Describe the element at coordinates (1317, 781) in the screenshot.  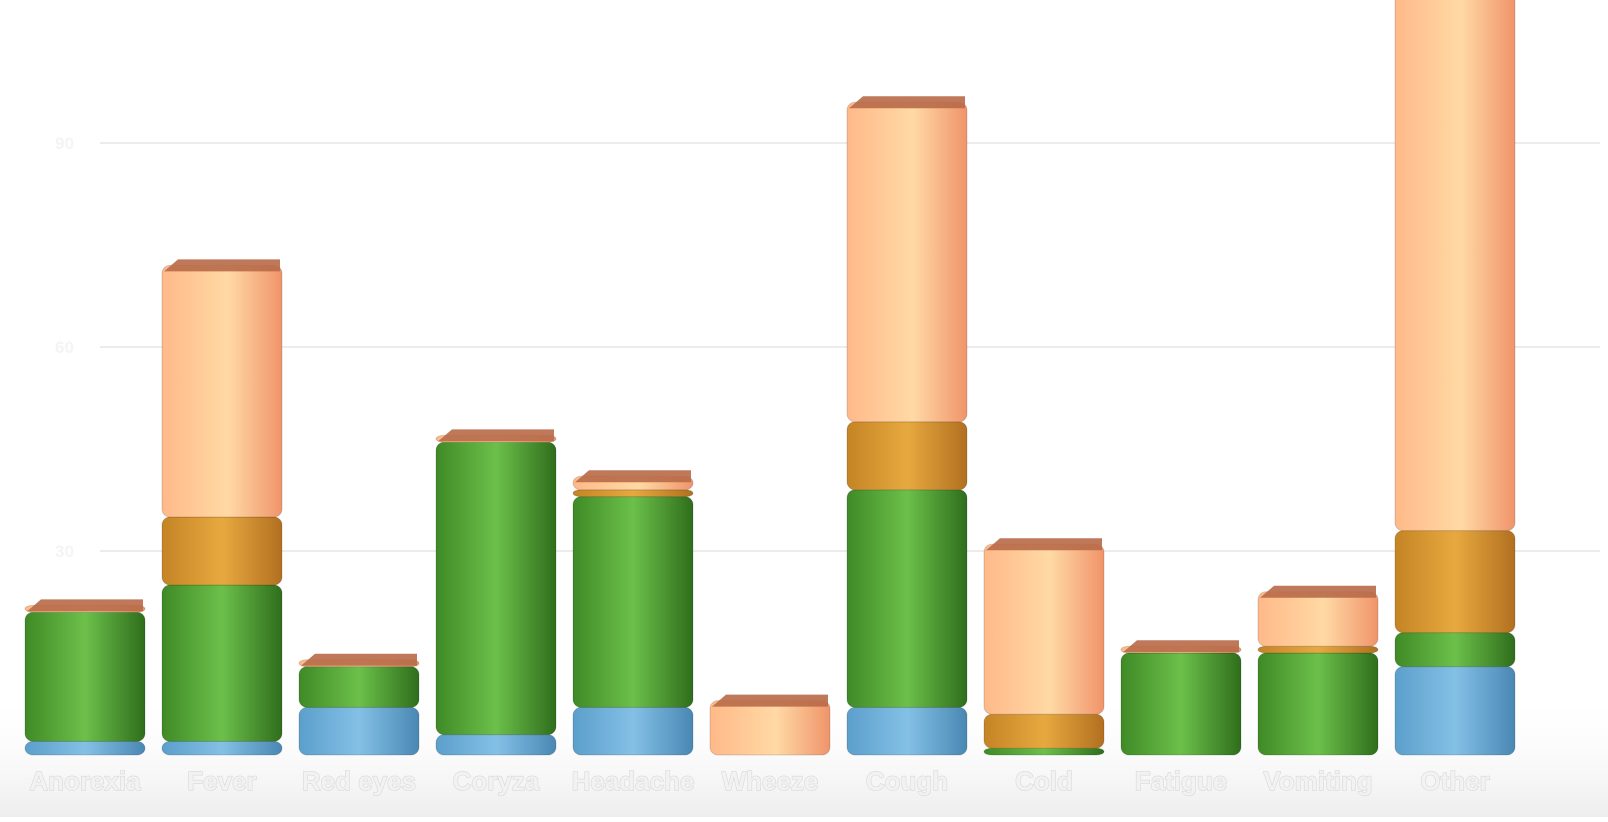
I see `x-tick-label: Vomiting` at that location.